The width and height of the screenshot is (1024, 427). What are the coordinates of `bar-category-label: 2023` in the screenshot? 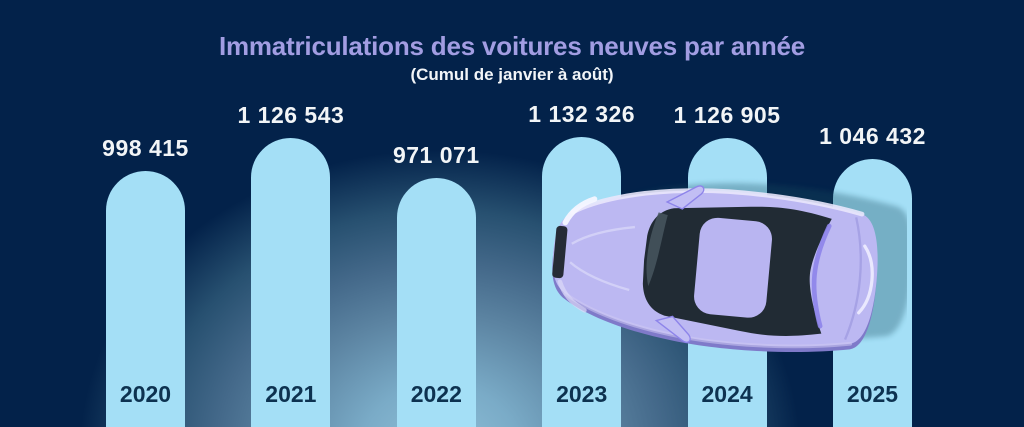 It's located at (582, 394).